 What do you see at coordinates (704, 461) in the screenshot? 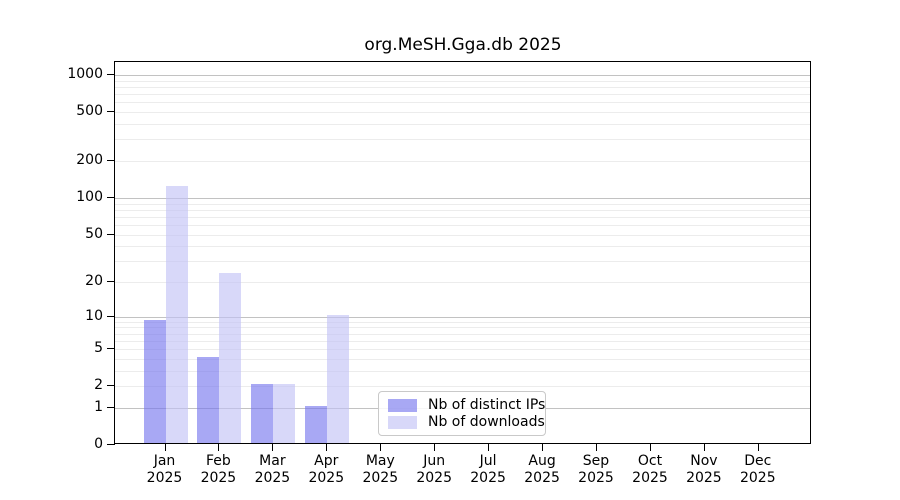
I see `x-tick-label-month: Nov` at bounding box center [704, 461].